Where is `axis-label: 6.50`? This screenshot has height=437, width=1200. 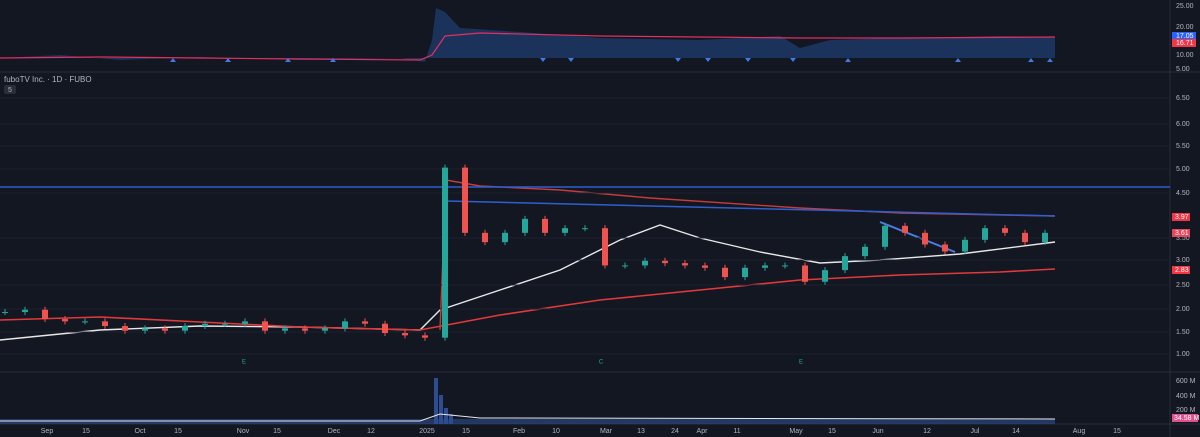 axis-label: 6.50 is located at coordinates (1183, 98).